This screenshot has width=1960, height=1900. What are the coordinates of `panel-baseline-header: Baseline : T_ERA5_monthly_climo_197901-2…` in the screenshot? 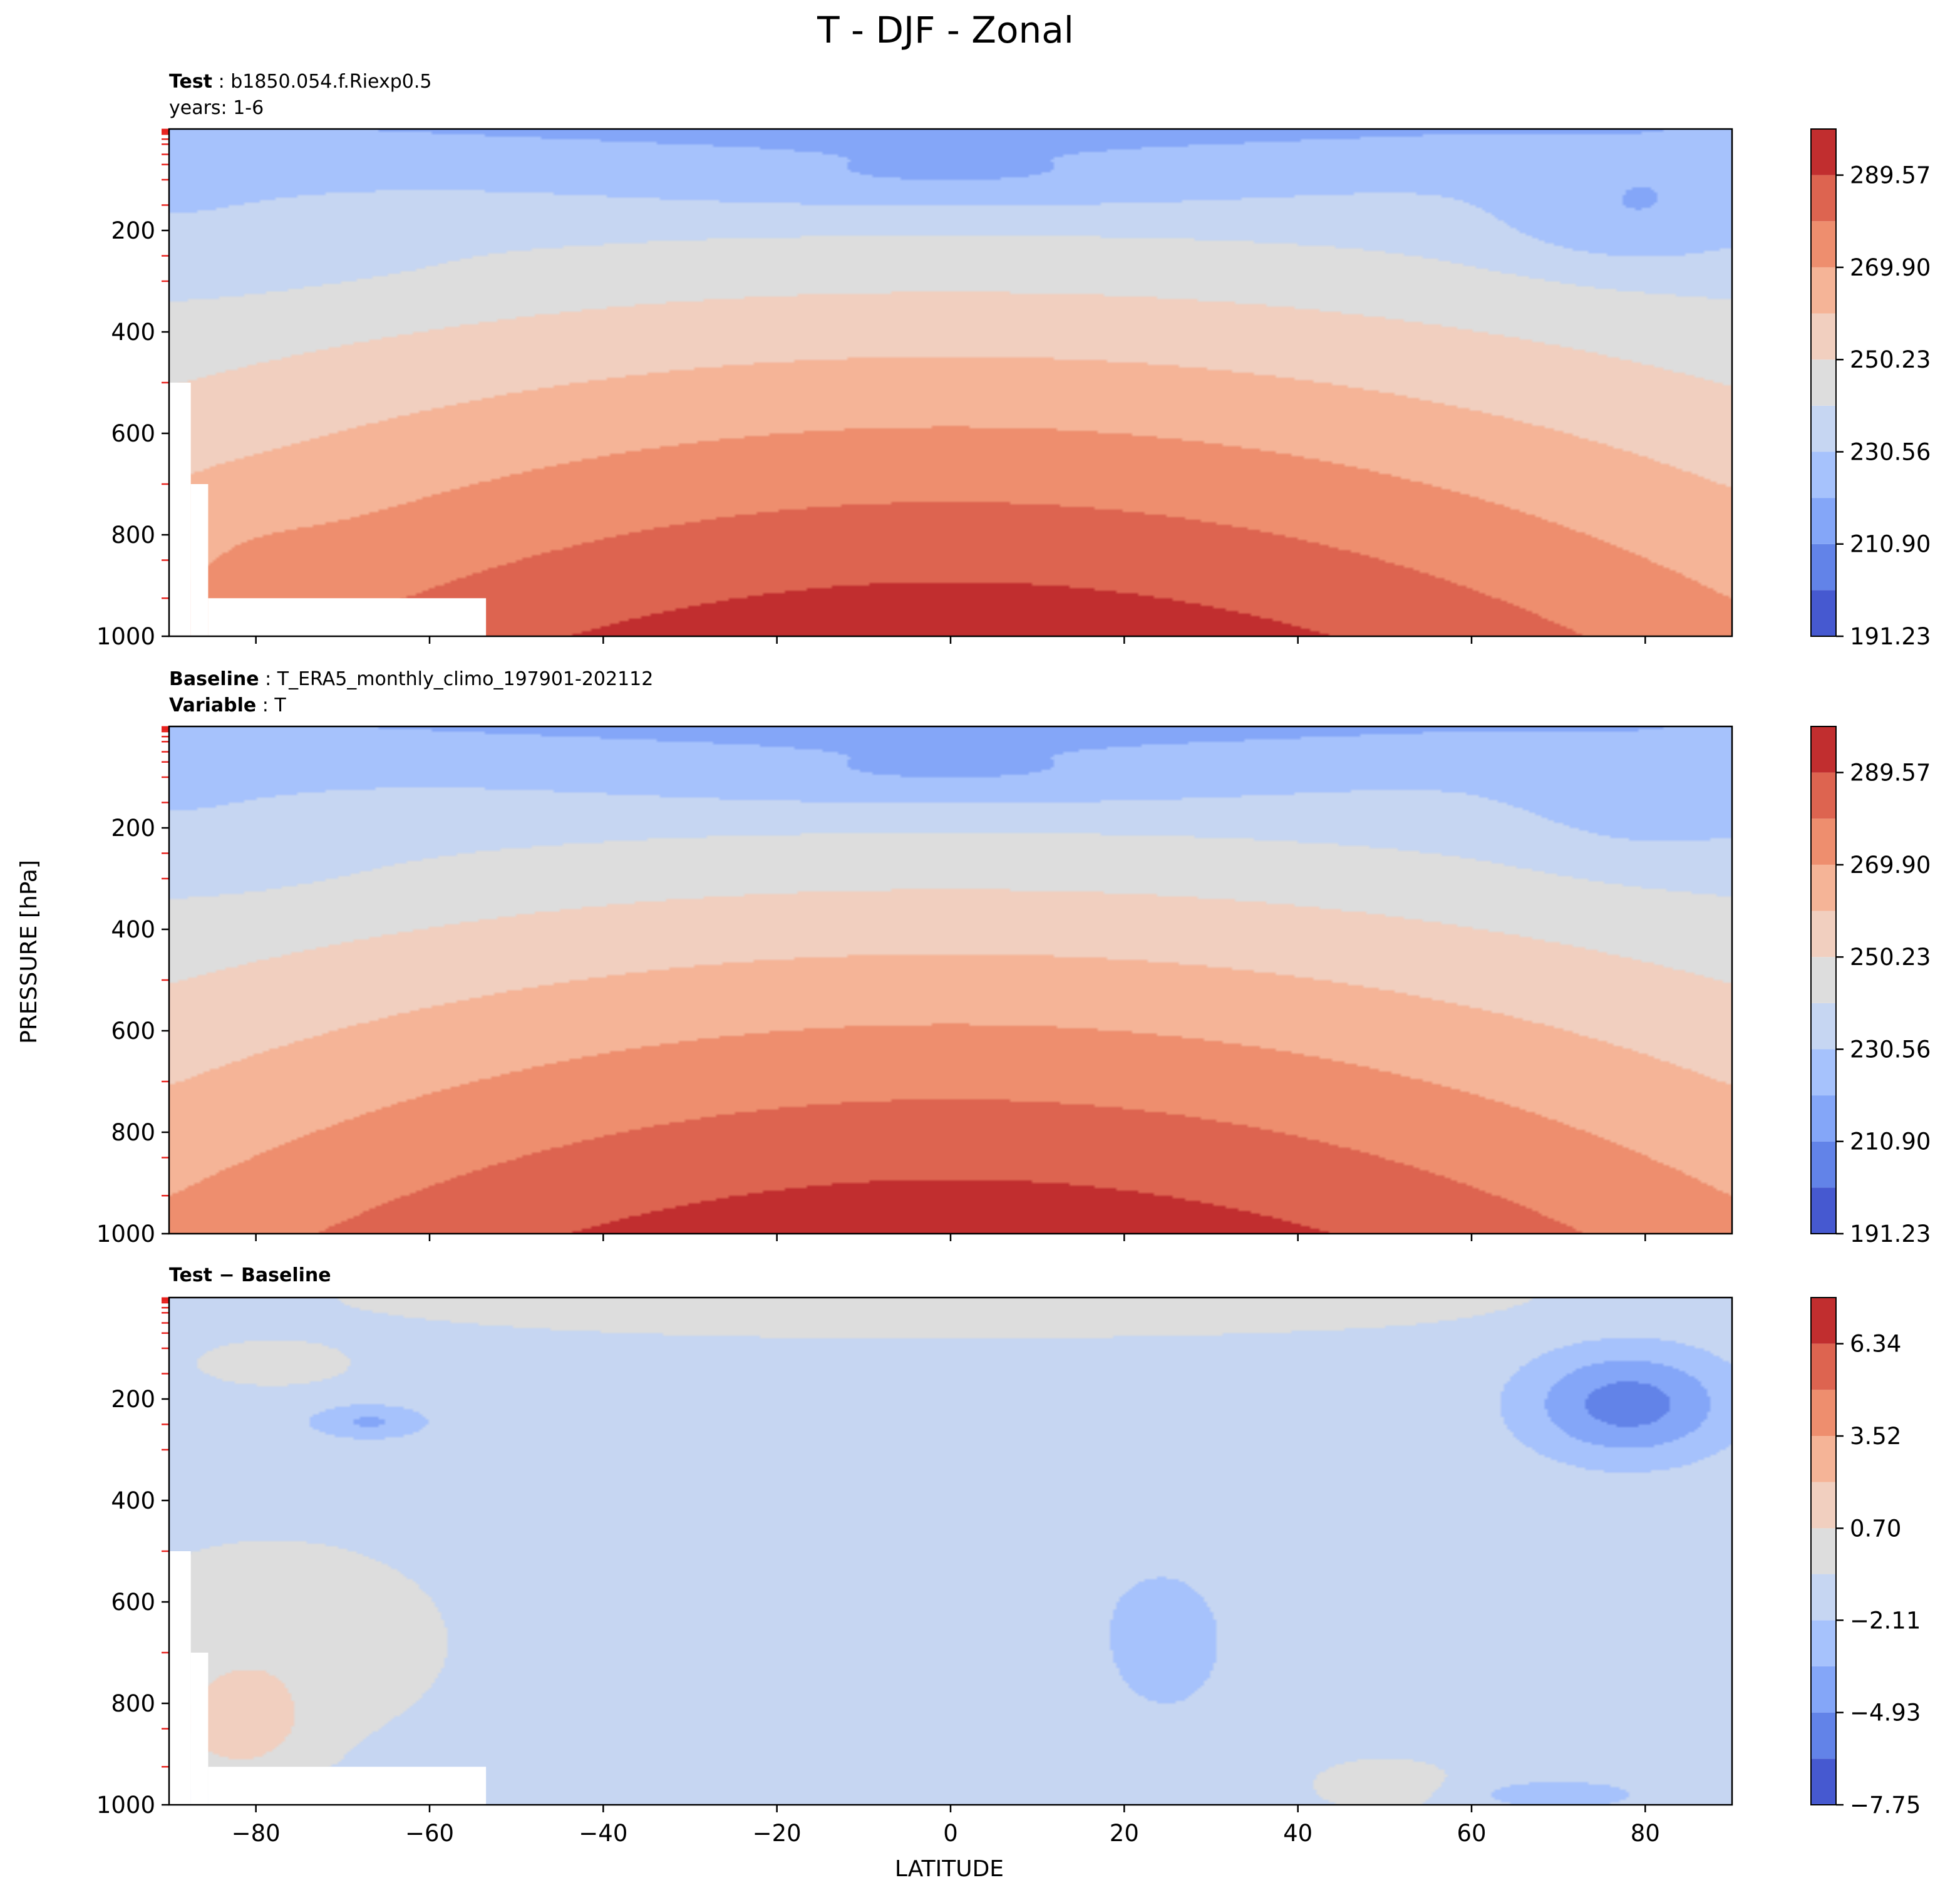 It's located at (411, 692).